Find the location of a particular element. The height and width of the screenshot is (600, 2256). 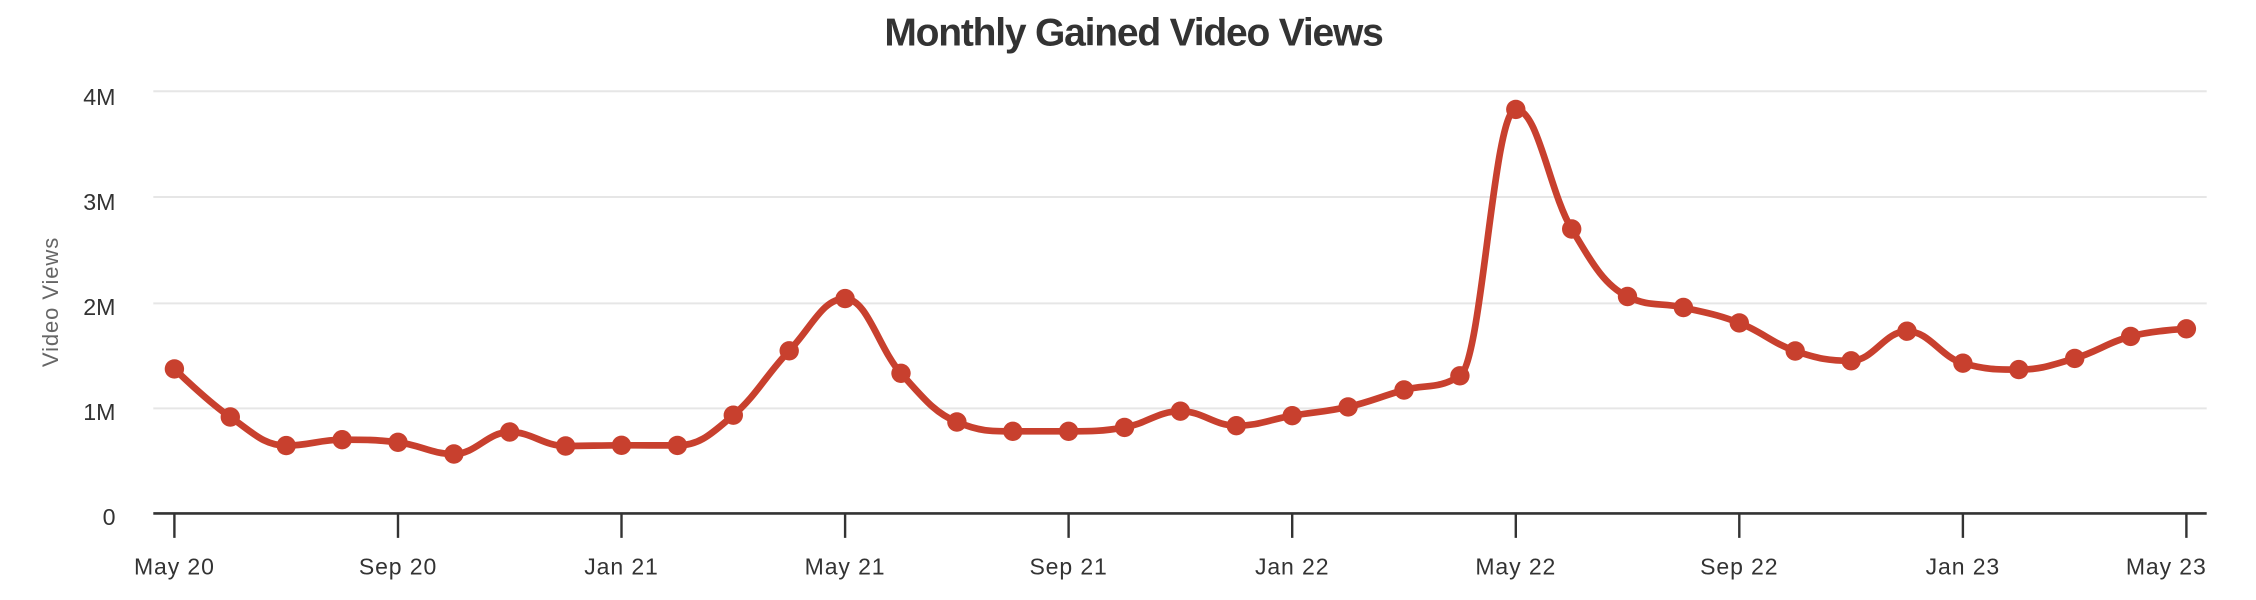

svg-text: Jan 23 is located at coordinates (1963, 566).